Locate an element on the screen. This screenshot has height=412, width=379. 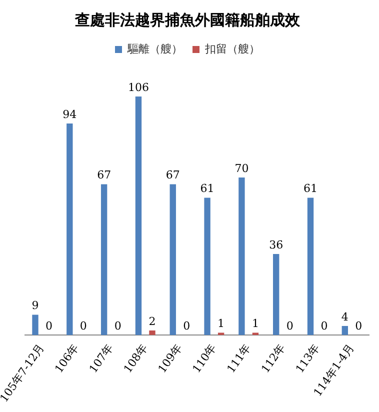
data-label: 2 is located at coordinates (152, 321).